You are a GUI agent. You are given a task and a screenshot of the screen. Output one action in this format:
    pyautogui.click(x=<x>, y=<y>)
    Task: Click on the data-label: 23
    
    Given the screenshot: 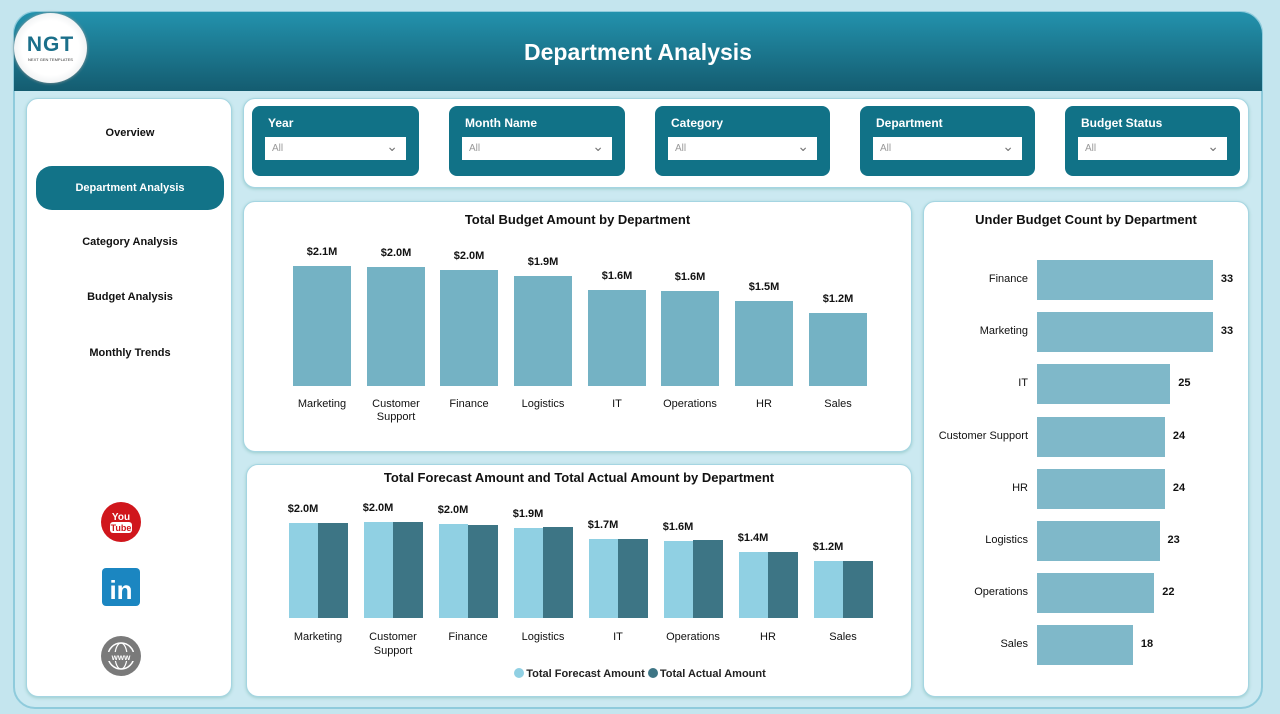 What is the action you would take?
    pyautogui.click(x=1173, y=540)
    